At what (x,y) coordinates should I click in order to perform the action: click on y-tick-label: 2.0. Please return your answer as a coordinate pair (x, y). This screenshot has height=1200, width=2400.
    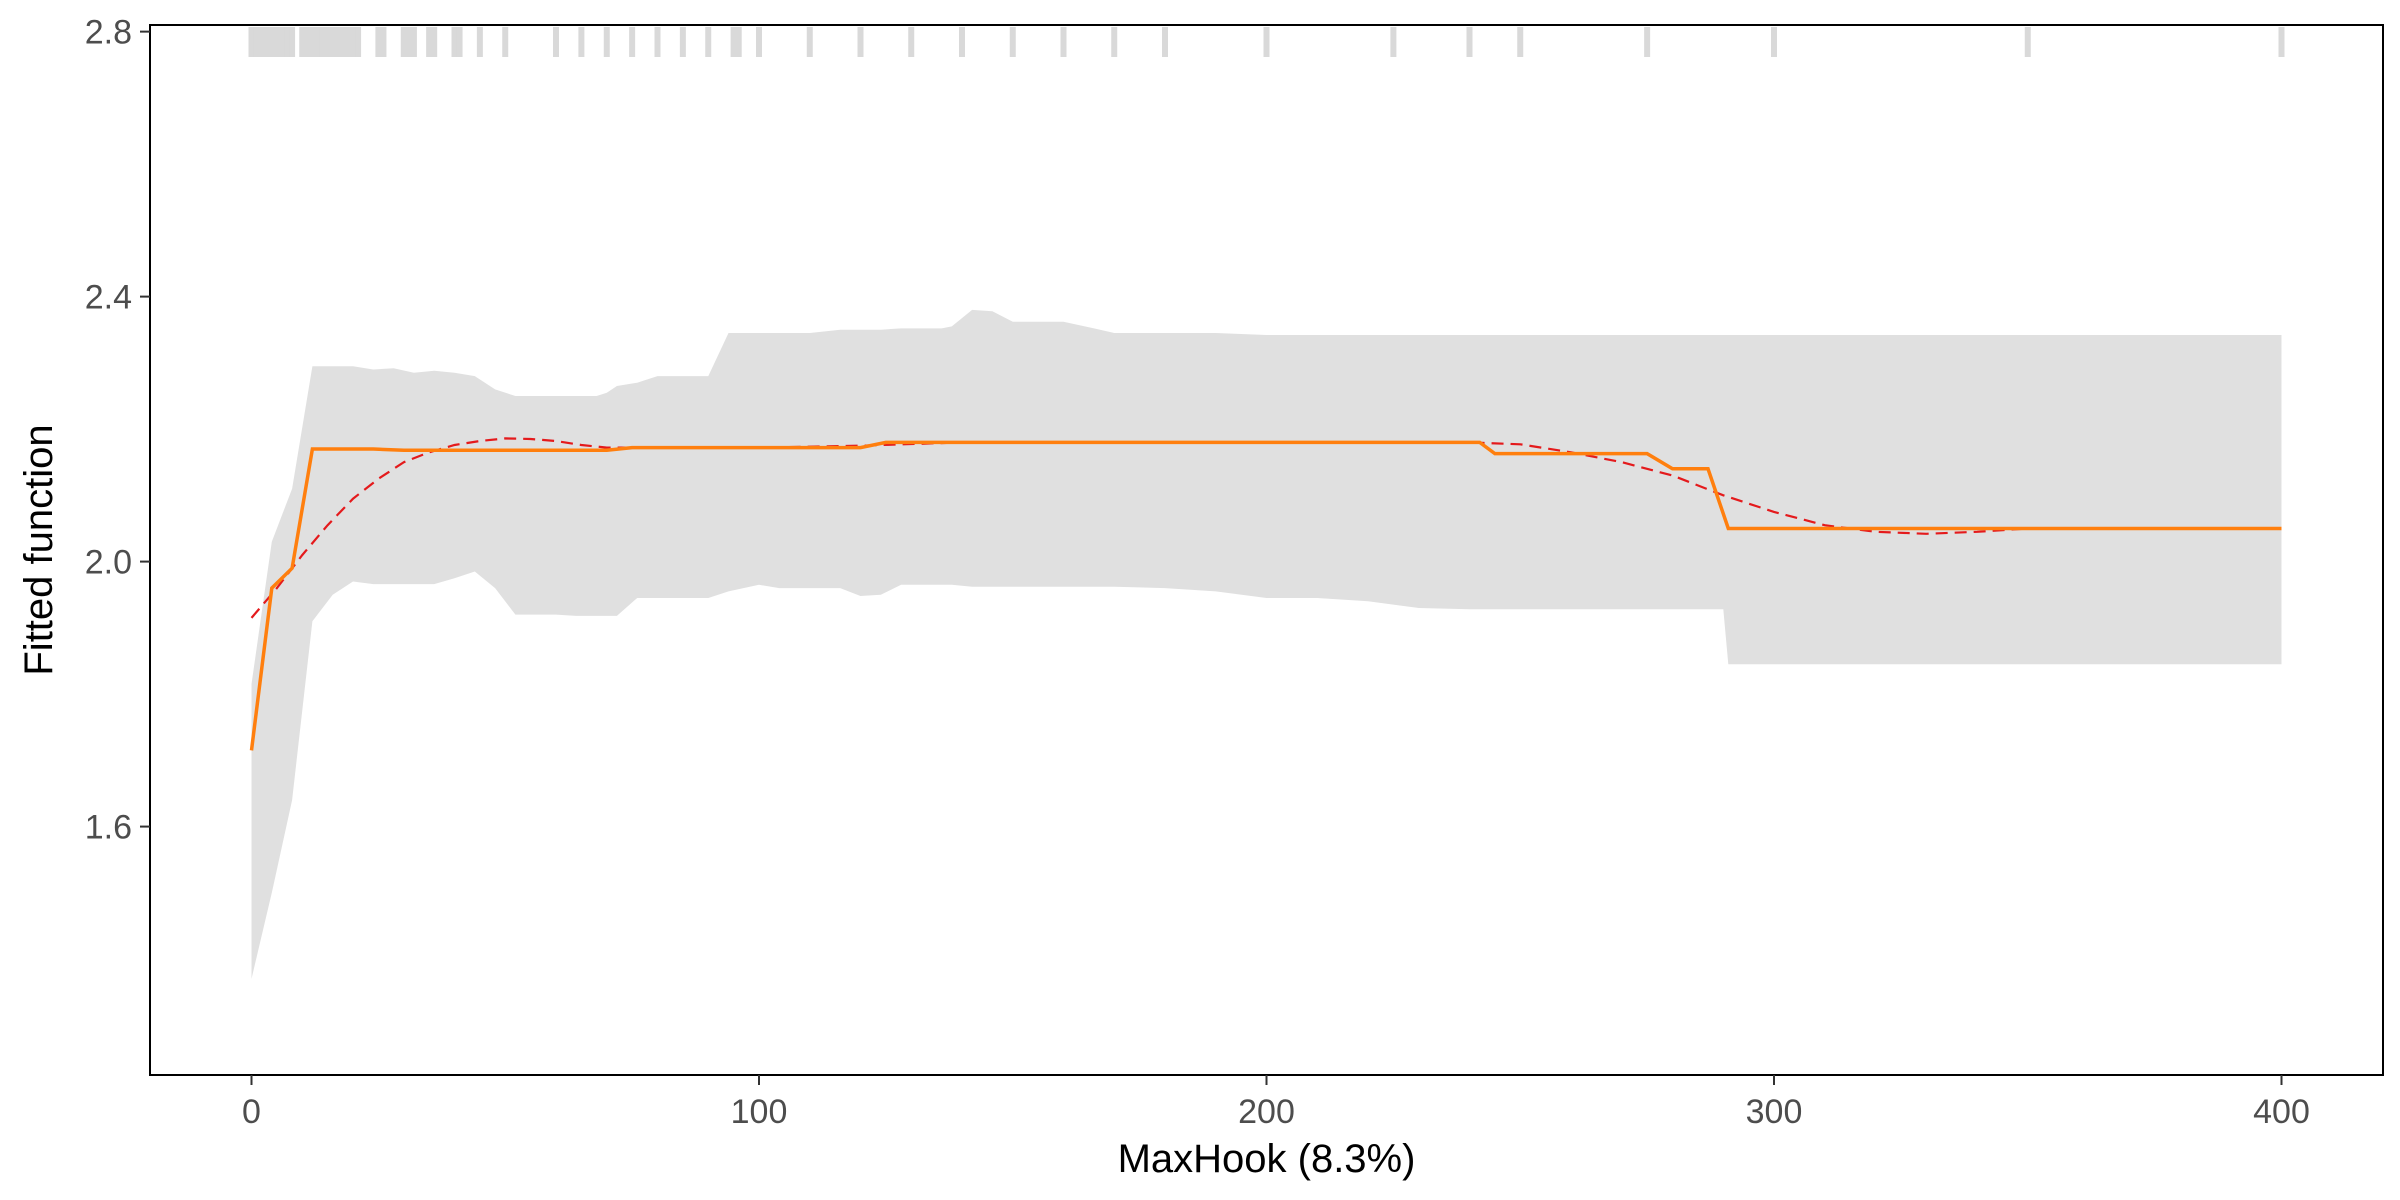
    Looking at the image, I should click on (108, 563).